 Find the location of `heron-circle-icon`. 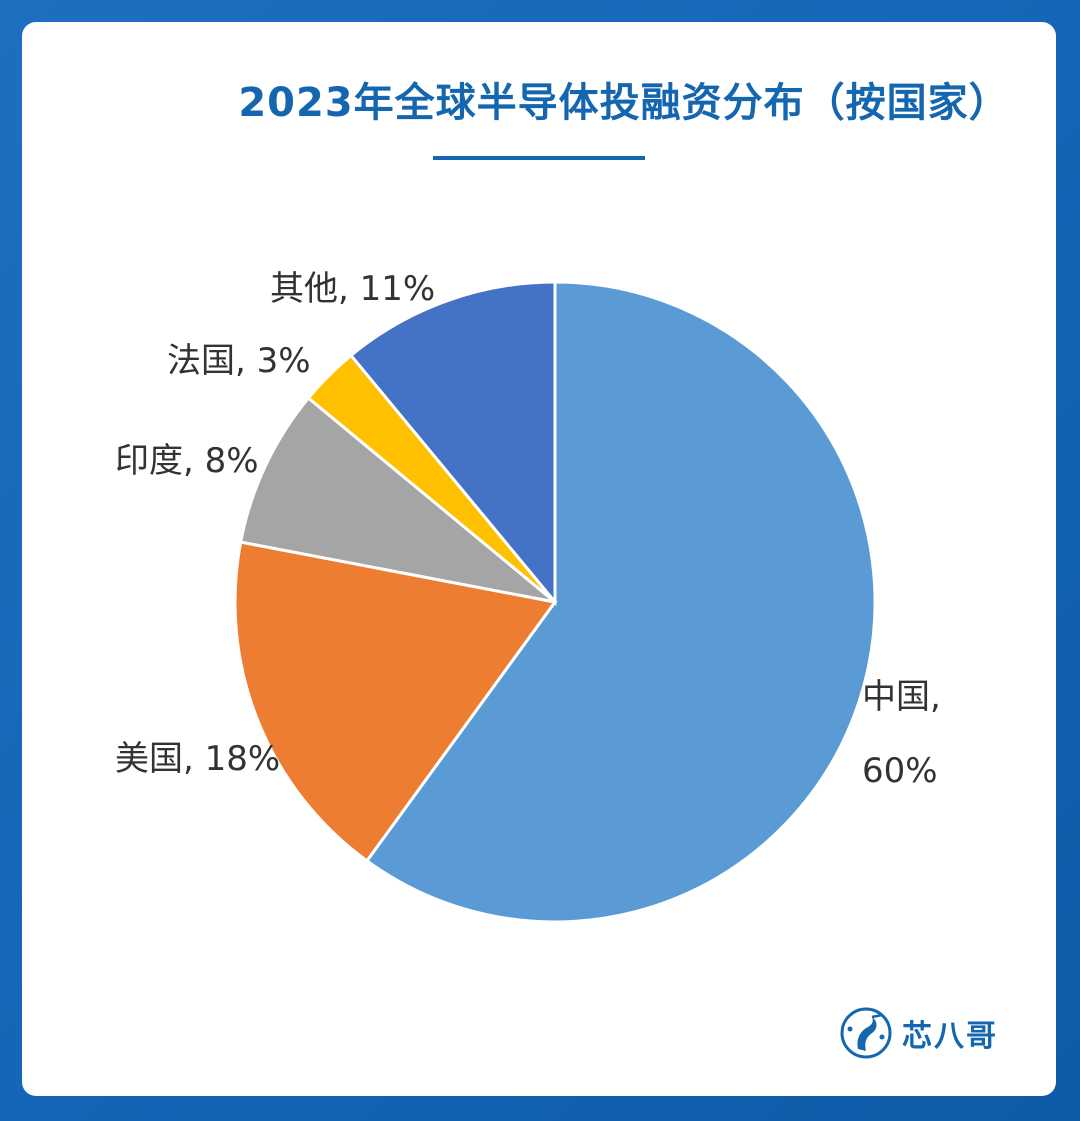

heron-circle-icon is located at coordinates (866, 1033).